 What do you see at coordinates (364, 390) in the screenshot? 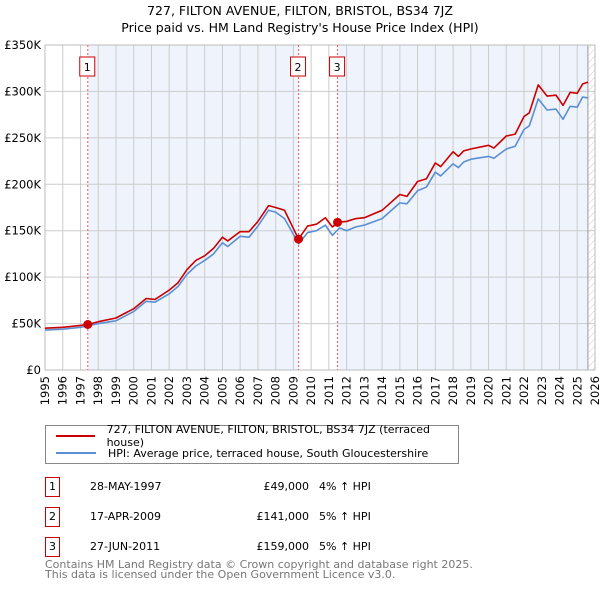
I see `x-tick-label: 2013` at bounding box center [364, 390].